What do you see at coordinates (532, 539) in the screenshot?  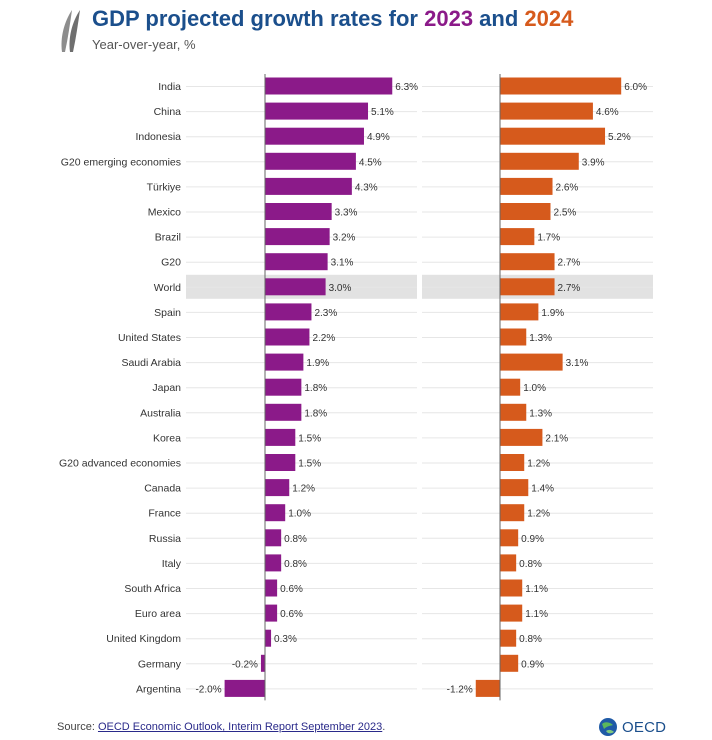 I see `data-label-2024: 0.9%` at bounding box center [532, 539].